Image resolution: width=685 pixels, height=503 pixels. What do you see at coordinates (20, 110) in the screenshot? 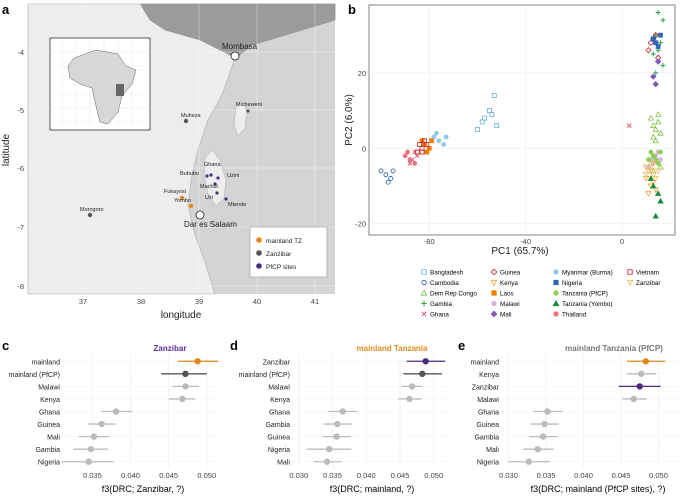
I see `map-y-tick: -5` at bounding box center [20, 110].